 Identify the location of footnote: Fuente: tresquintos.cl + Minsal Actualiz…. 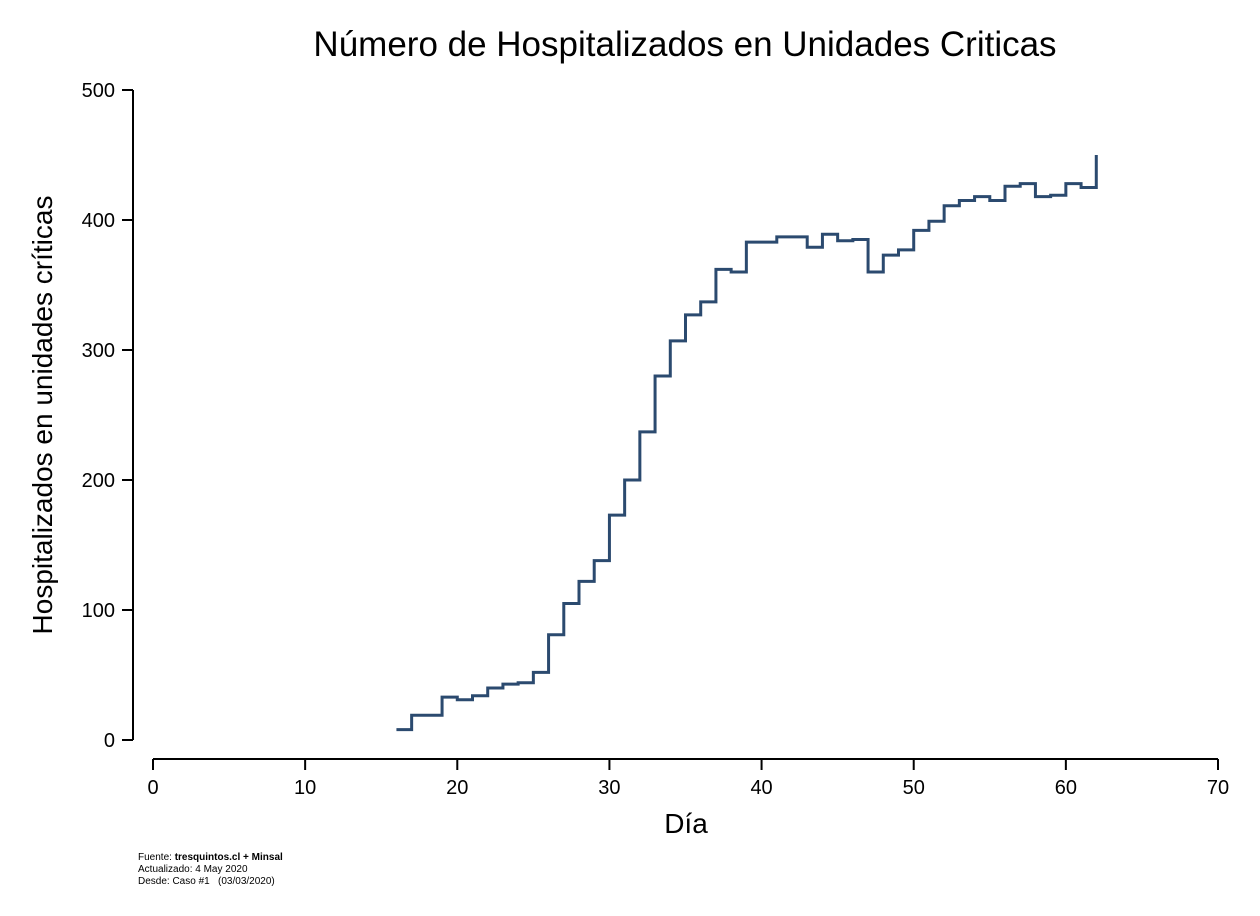
(210, 870).